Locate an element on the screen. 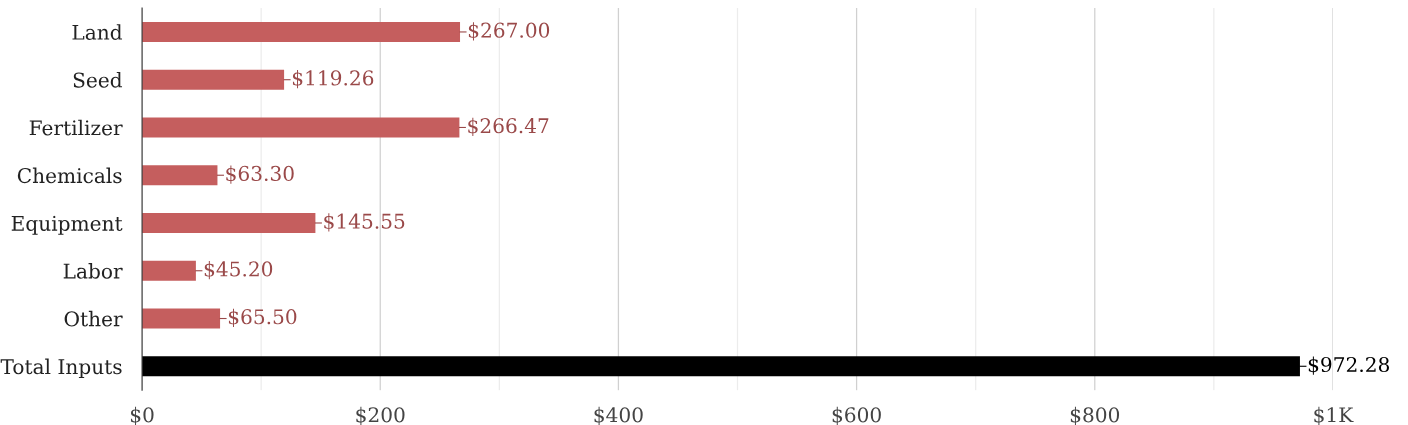 Image resolution: width=1408 pixels, height=425 pixels. x-tick-label: $0 is located at coordinates (142, 415).